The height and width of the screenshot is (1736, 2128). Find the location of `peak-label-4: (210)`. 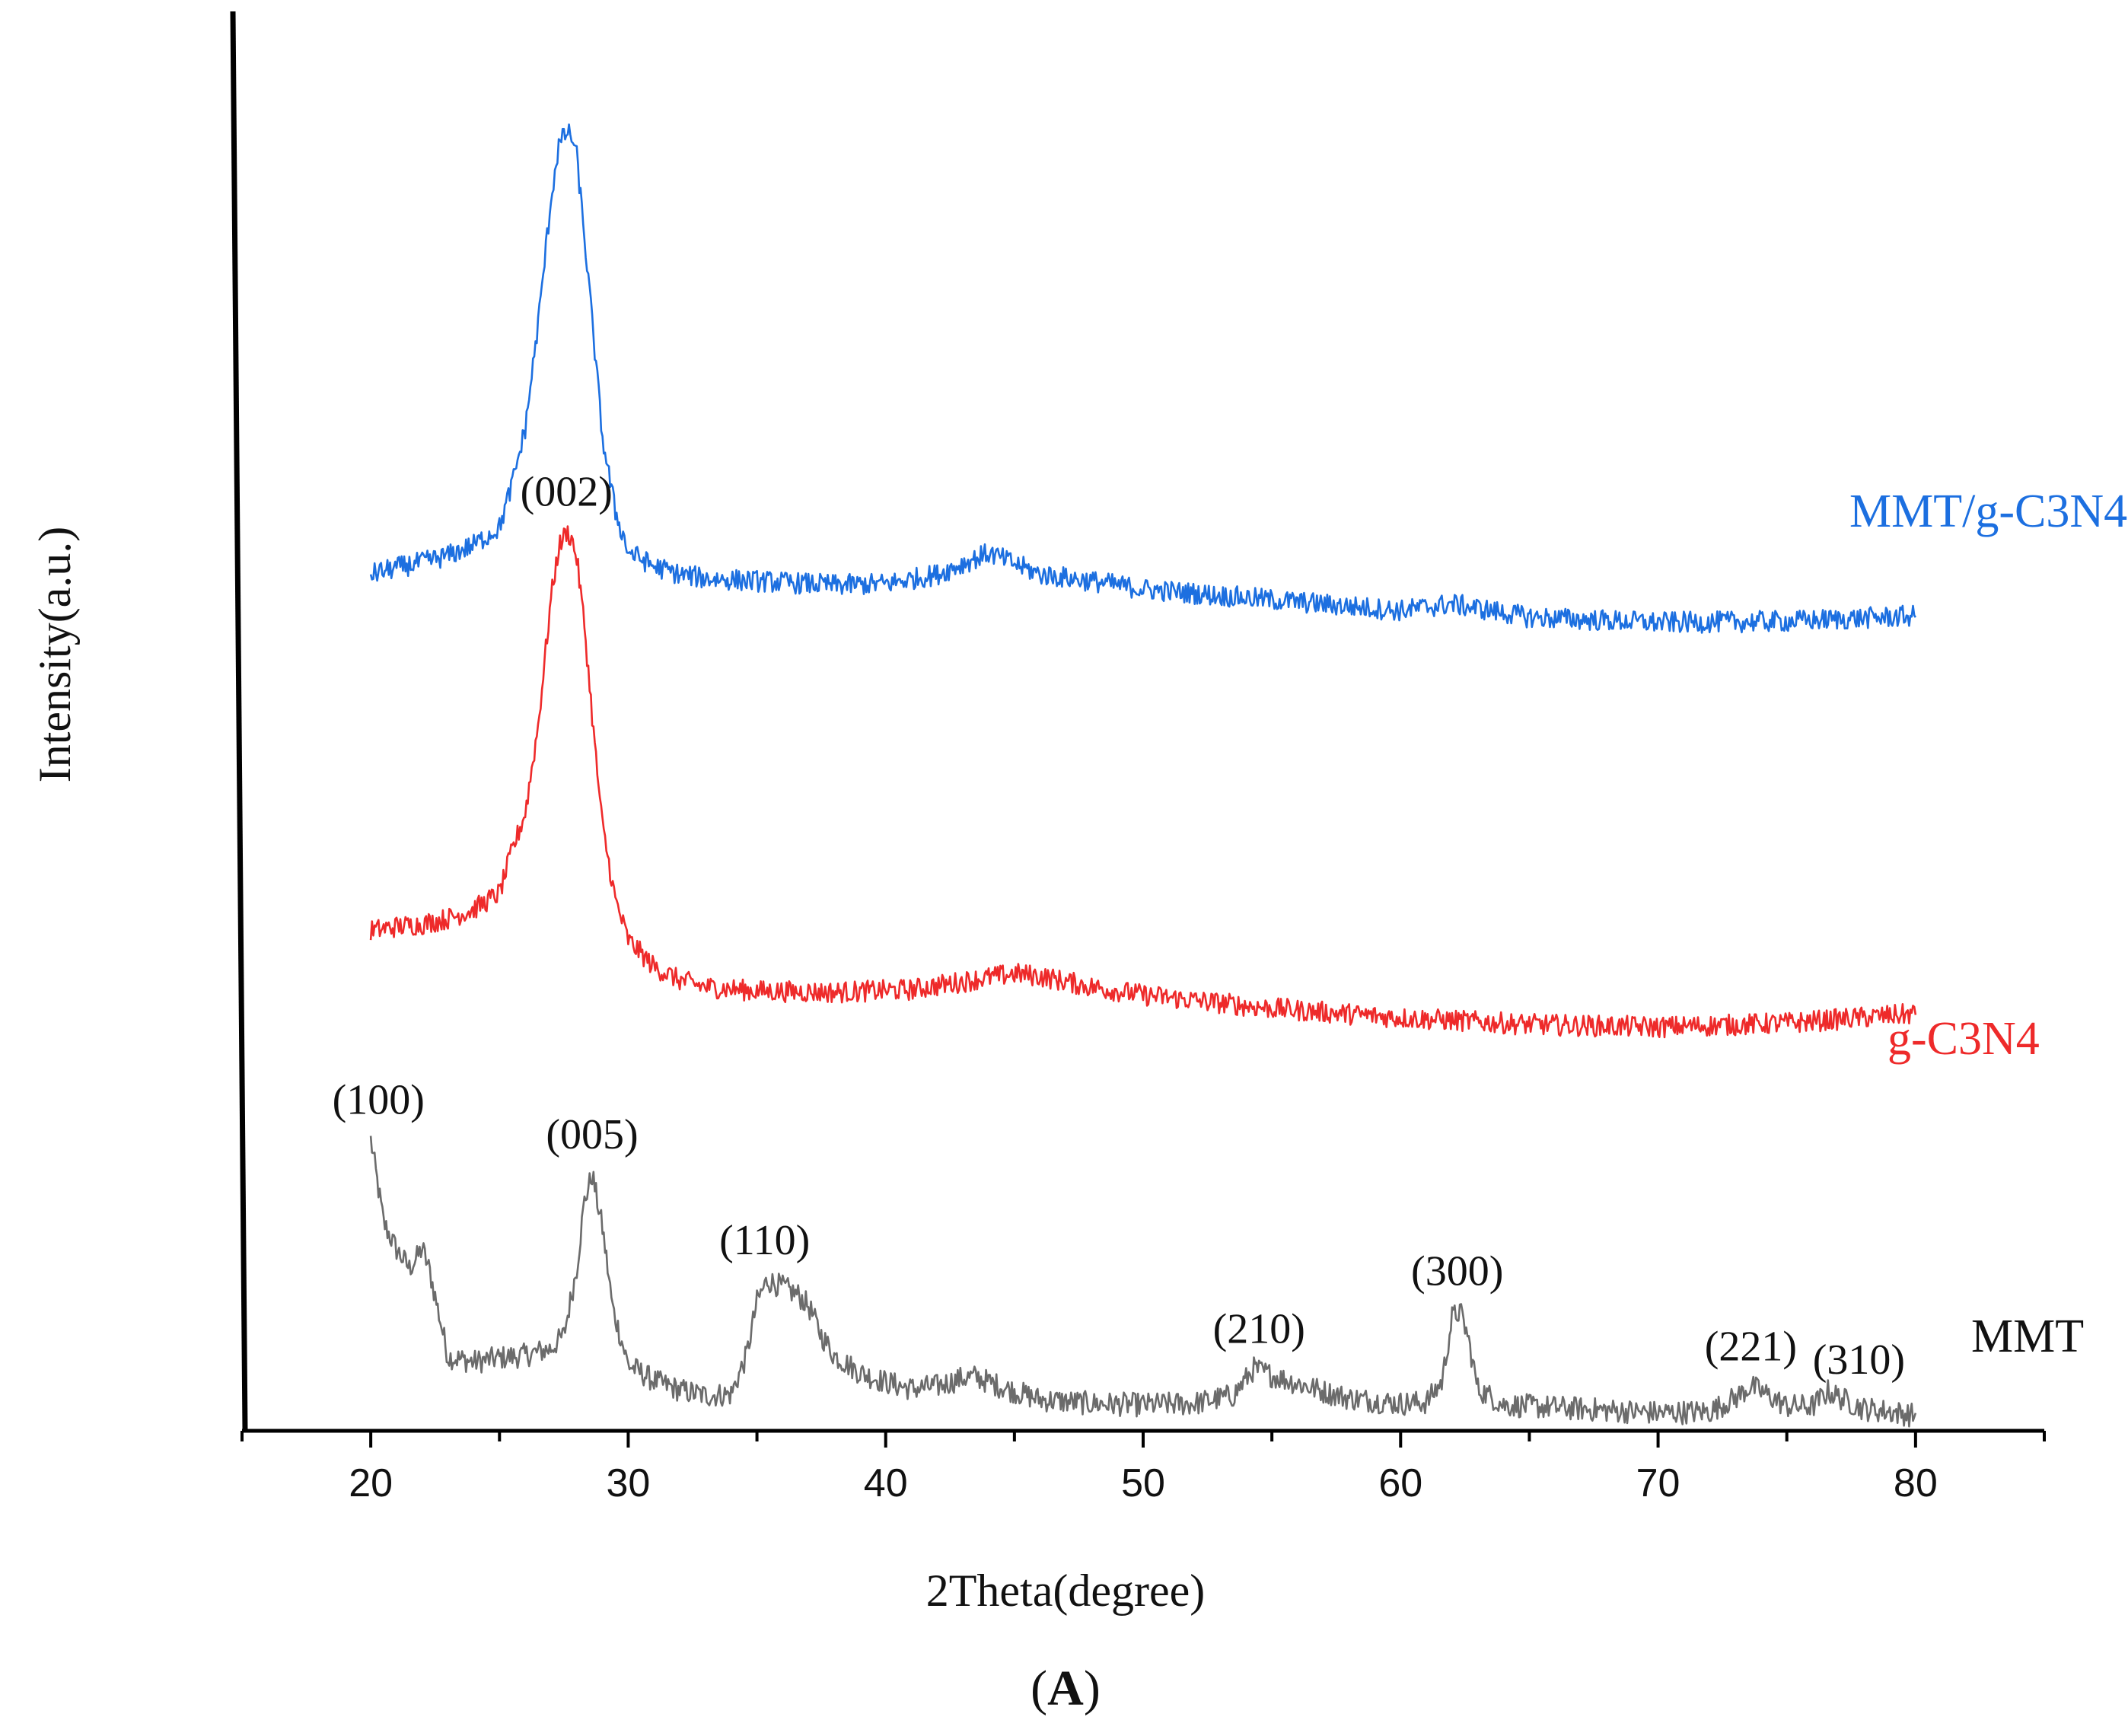

peak-label-4: (210) is located at coordinates (1259, 1328).